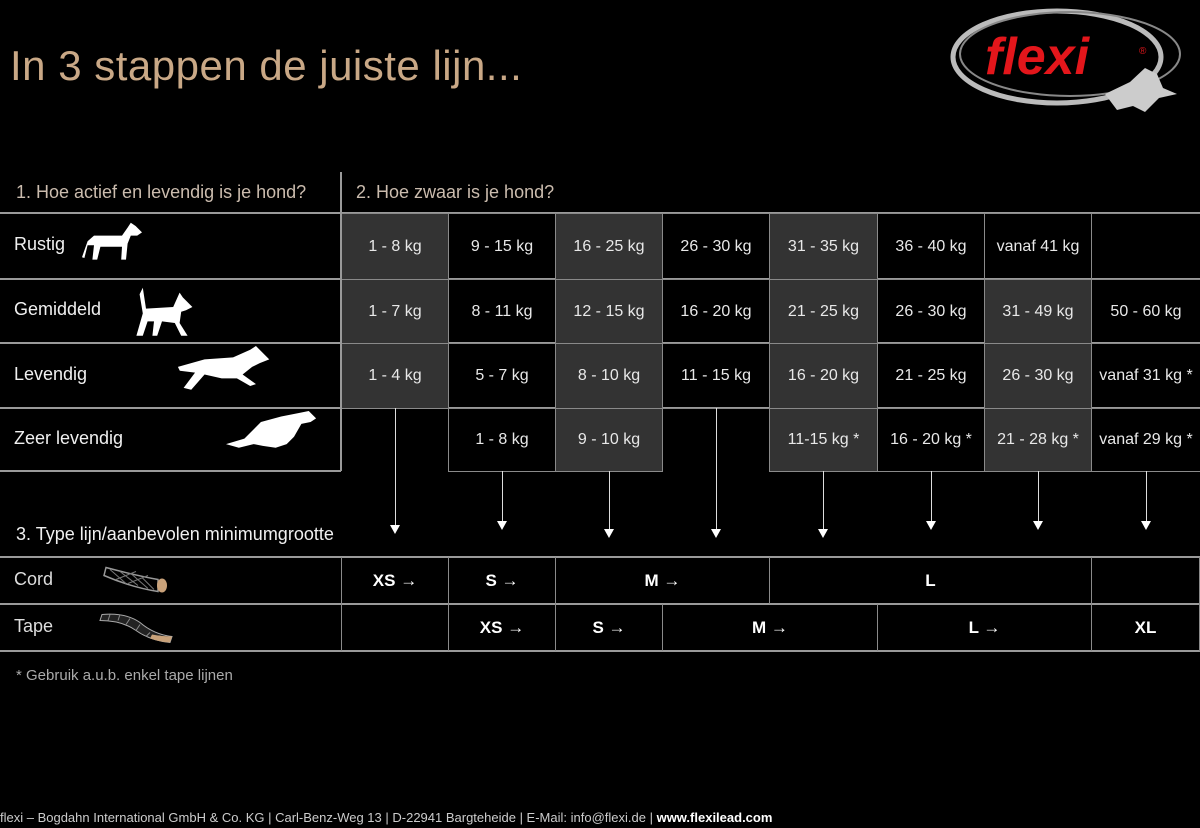 This screenshot has width=1200, height=828. I want to click on weight-cell: 16 - 25 kg, so click(609, 246).